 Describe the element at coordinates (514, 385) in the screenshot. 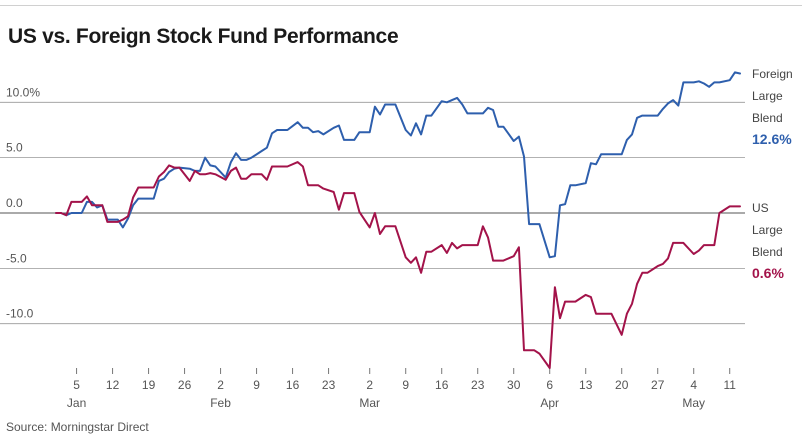

I see `x-tick-label: 30` at that location.